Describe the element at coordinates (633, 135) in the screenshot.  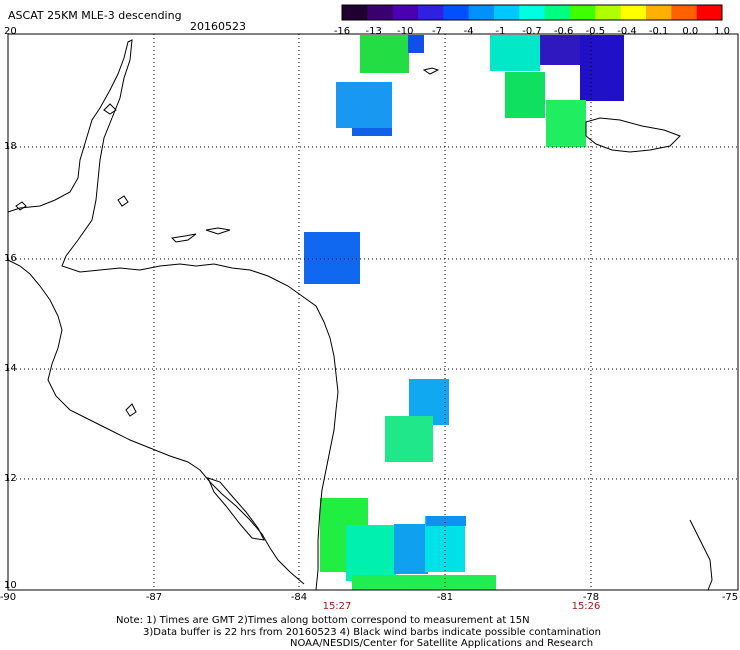
I see `jamaica-coast` at that location.